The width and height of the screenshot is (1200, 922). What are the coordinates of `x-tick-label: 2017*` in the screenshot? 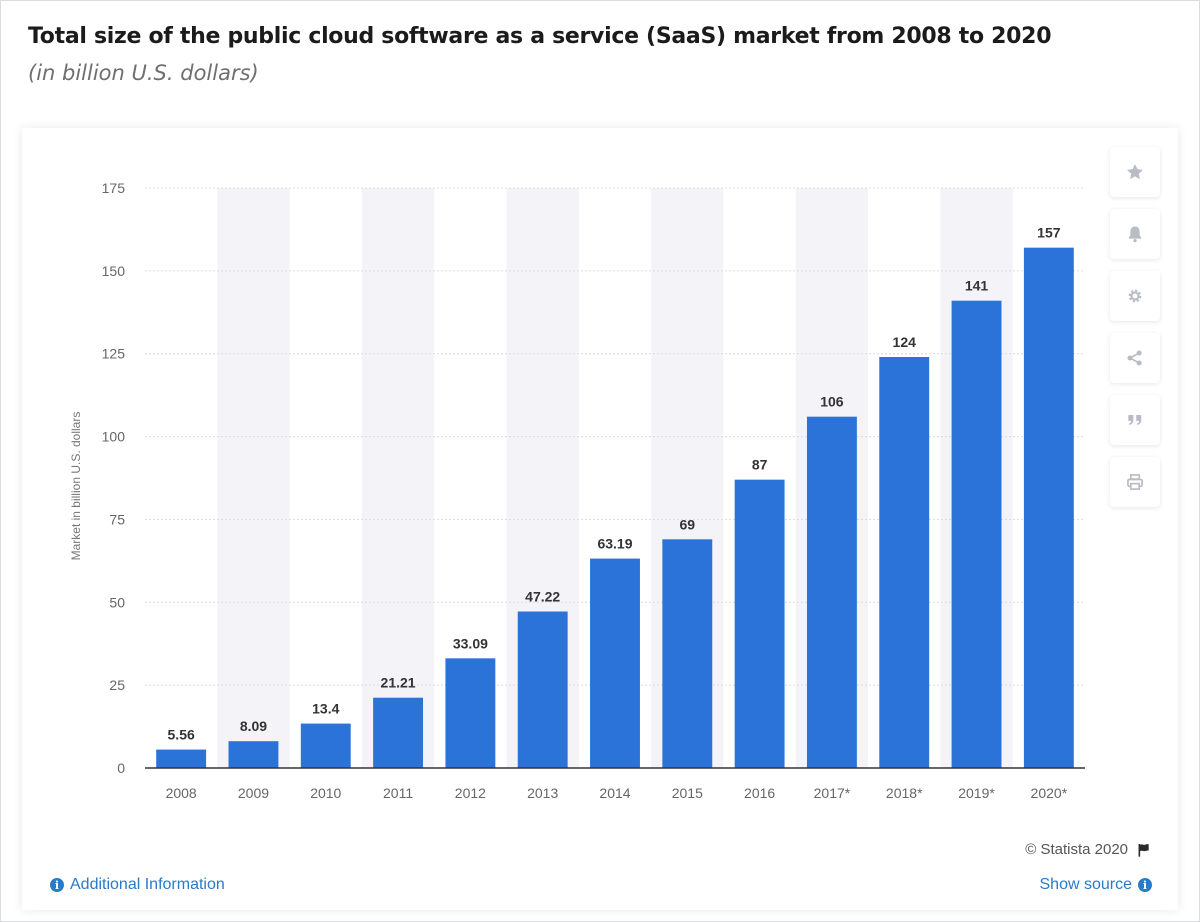 It's located at (832, 793).